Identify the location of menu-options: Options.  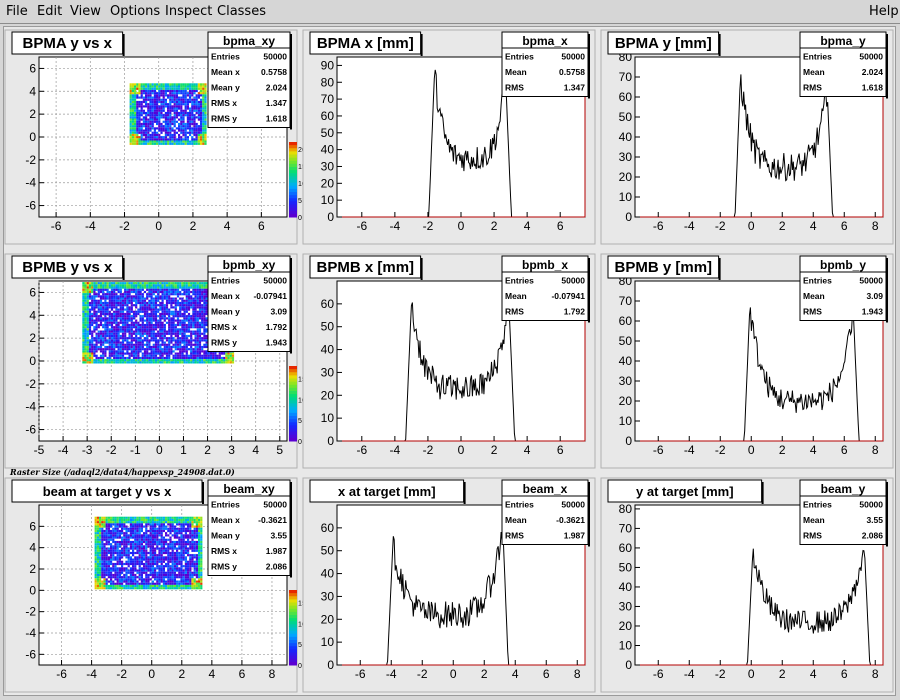
(135, 11).